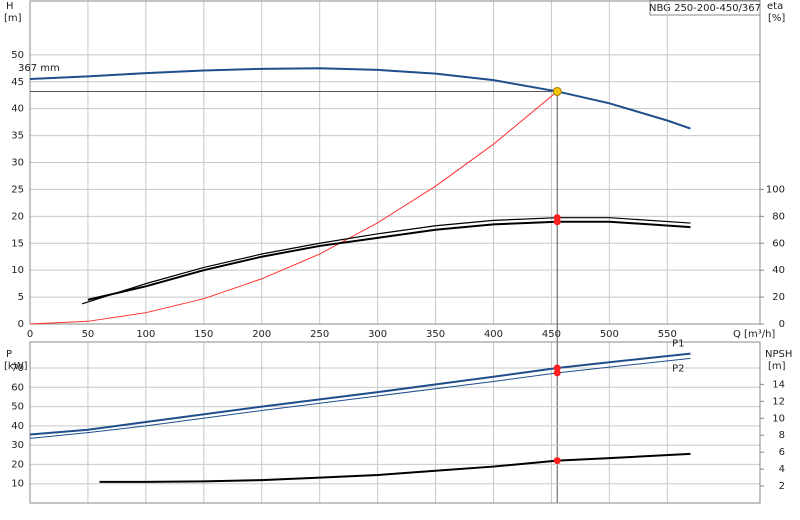 This screenshot has height=520, width=800. Describe the element at coordinates (377, 334) in the screenshot. I see `x-tick-label: 300` at that location.